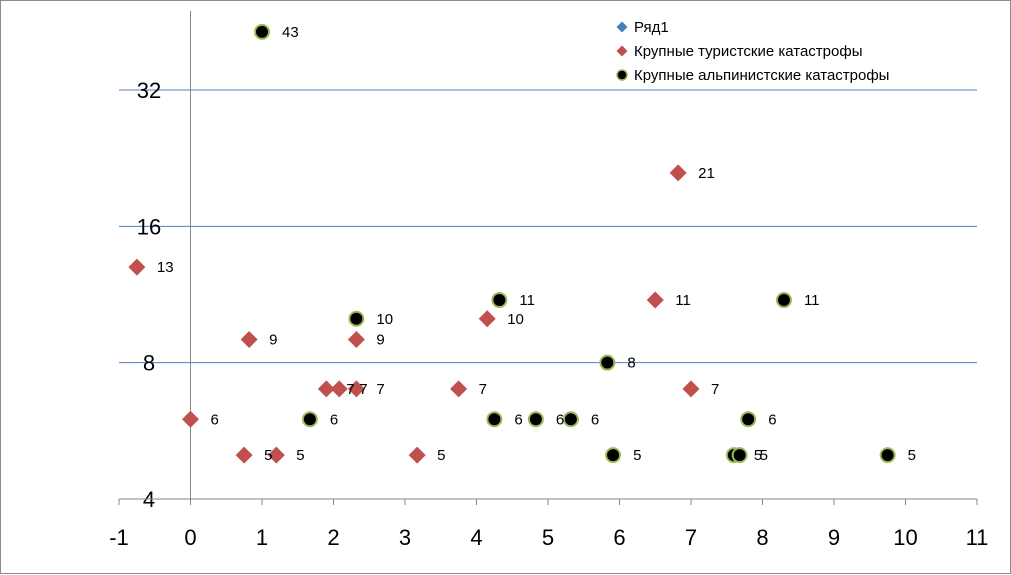 Image resolution: width=1011 pixels, height=575 pixels. I want to click on x-tick-label: 0, so click(190, 537).